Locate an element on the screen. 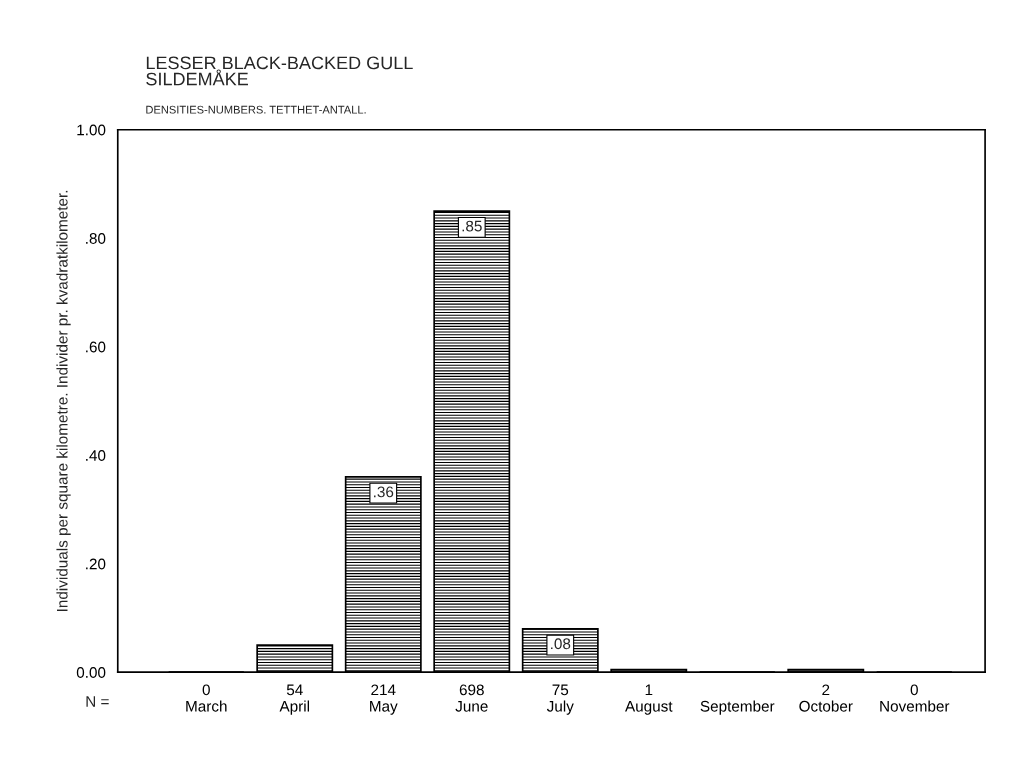 The height and width of the screenshot is (763, 1024). x-tick-label: 75 July is located at coordinates (560, 699).